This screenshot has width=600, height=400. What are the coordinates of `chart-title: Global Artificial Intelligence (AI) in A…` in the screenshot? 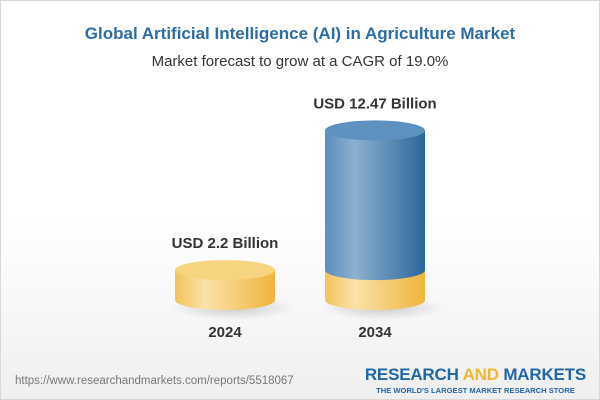 It's located at (300, 33).